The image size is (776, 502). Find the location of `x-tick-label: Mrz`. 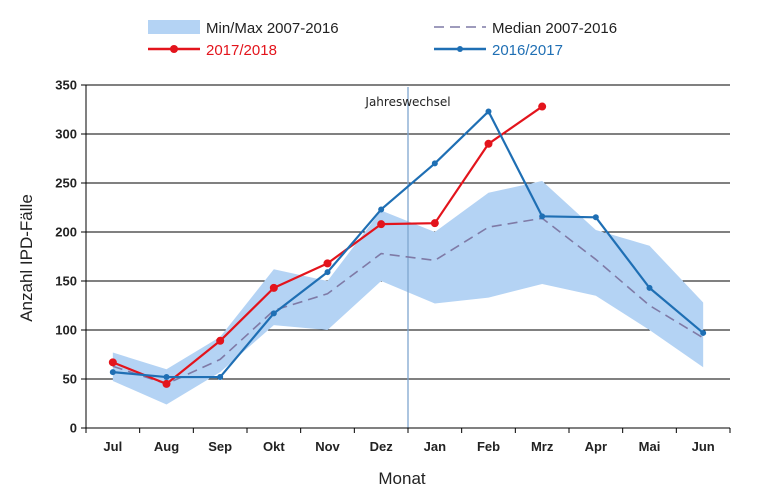

x-tick-label: Mrz is located at coordinates (542, 446).